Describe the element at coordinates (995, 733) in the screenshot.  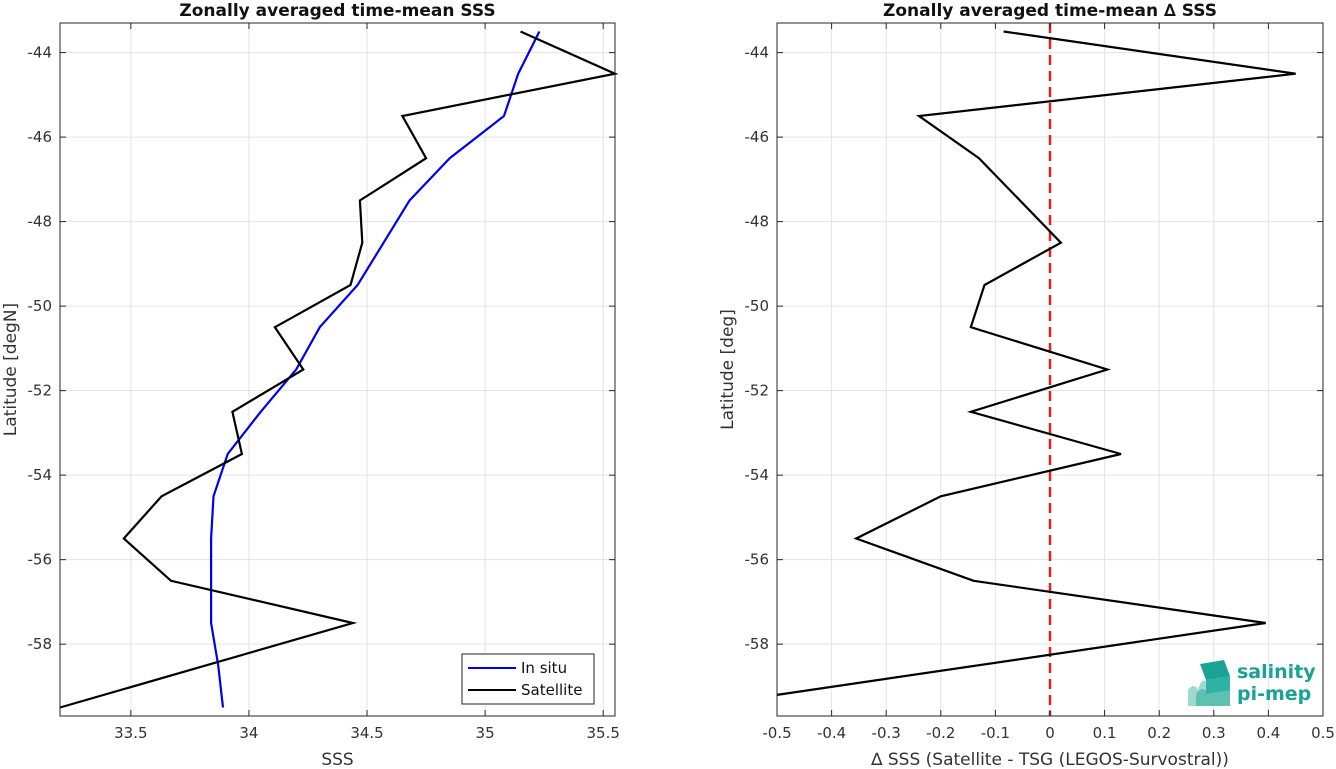
I see `x-tick-label: -0.1` at that location.